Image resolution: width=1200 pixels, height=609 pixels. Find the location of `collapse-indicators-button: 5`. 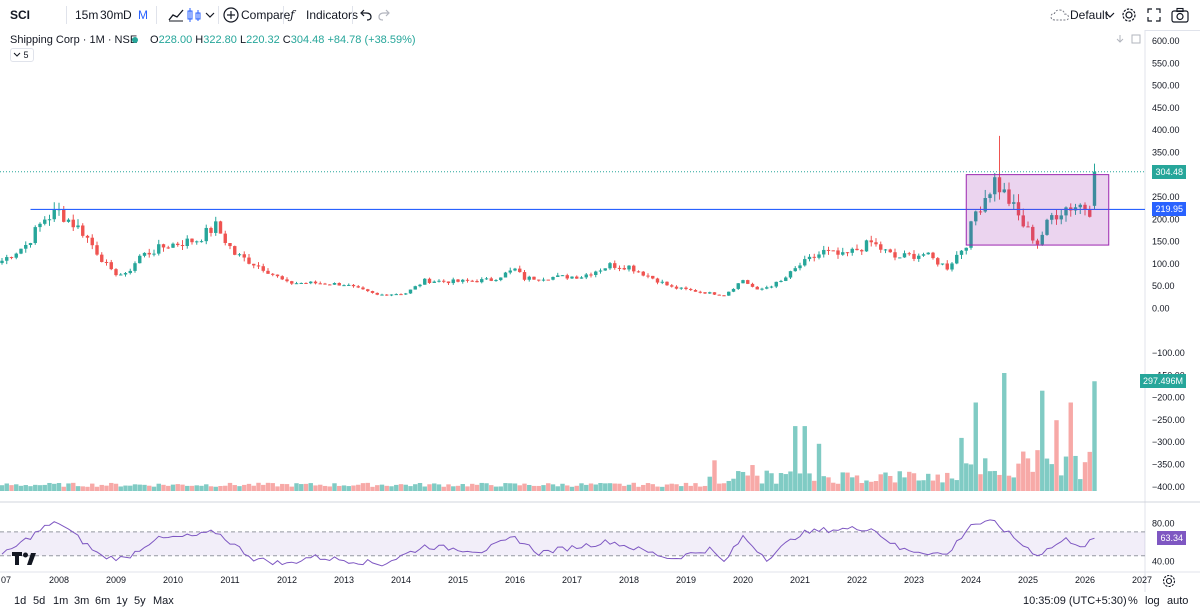

collapse-indicators-button: 5 is located at coordinates (22, 55).